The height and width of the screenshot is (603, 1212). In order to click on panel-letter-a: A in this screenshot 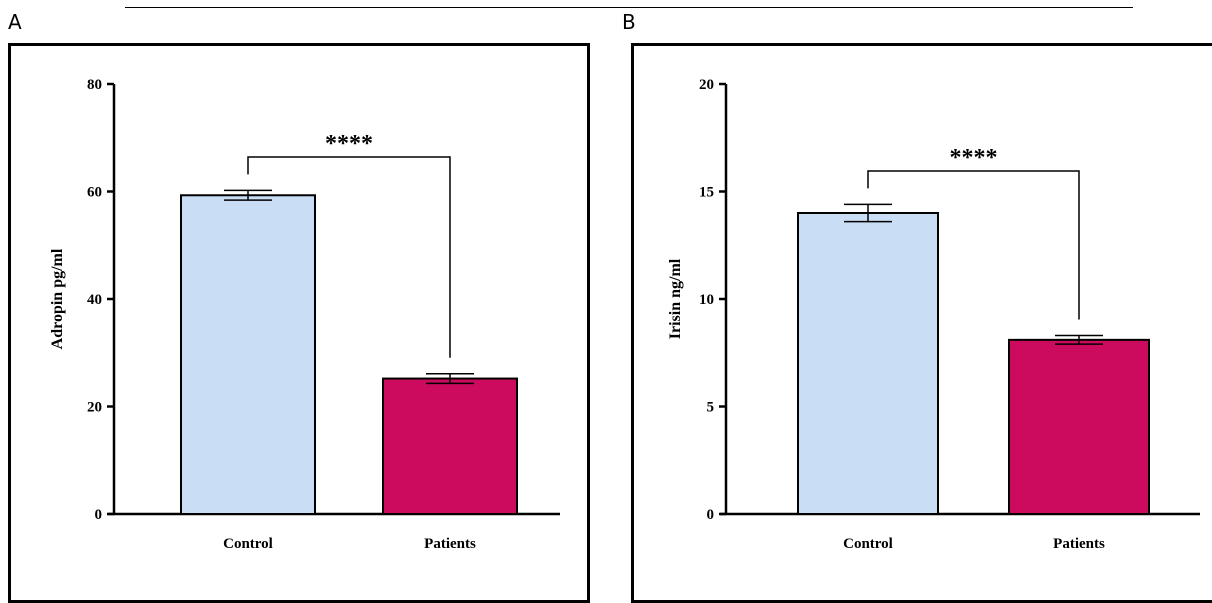, I will do `click(15, 22)`.